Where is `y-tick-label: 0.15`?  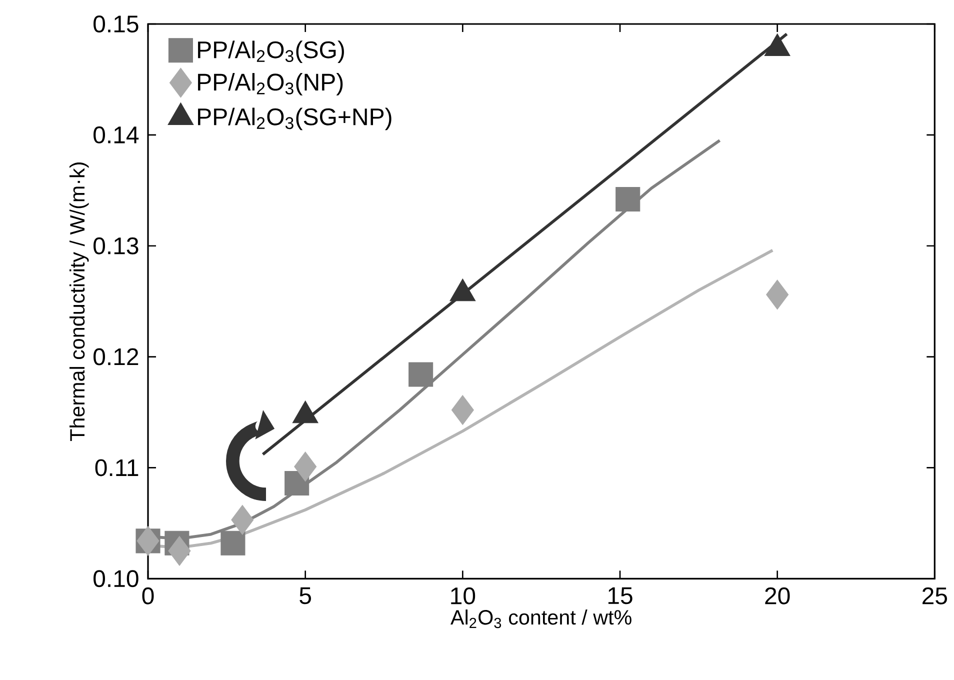 y-tick-label: 0.15 is located at coordinates (116, 23).